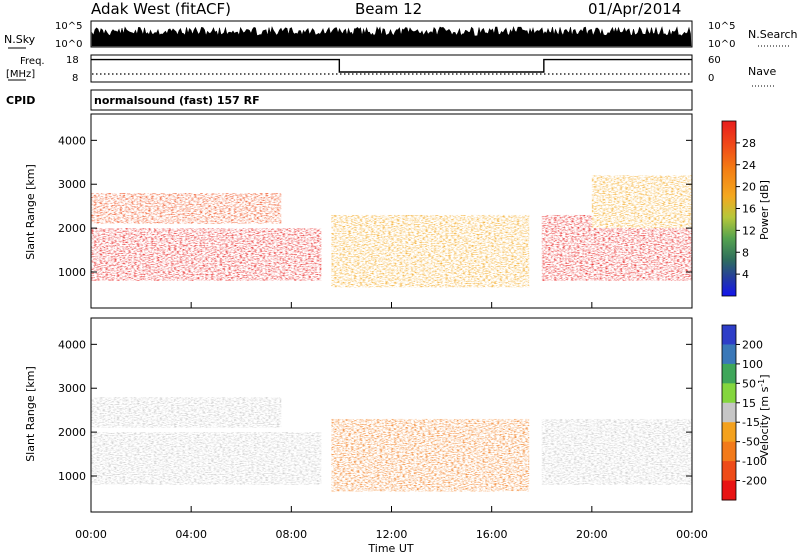  I want to click on counts-tick-bottom-right: 10^0, so click(721, 44).